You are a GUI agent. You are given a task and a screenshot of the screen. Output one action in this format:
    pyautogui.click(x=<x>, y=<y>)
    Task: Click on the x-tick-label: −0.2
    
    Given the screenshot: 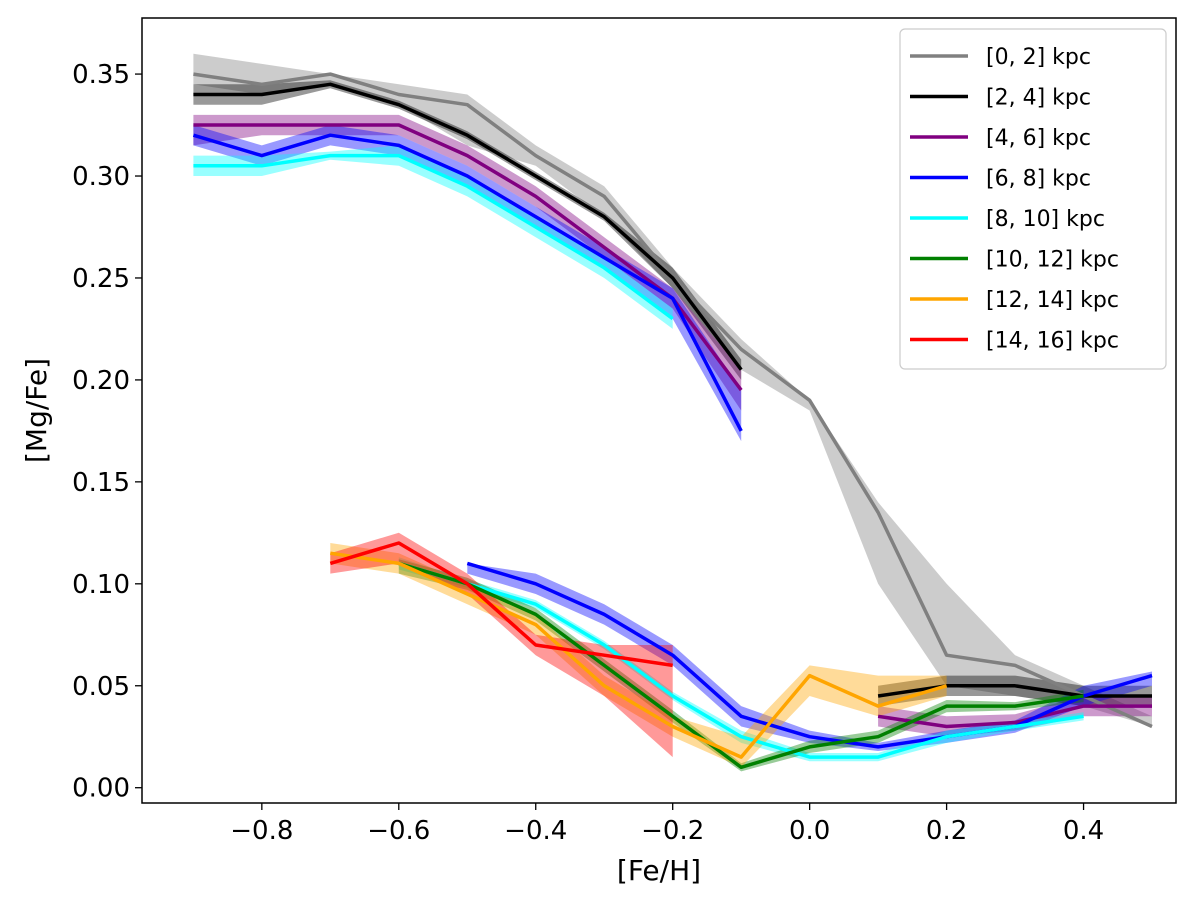 What is the action you would take?
    pyautogui.click(x=672, y=831)
    